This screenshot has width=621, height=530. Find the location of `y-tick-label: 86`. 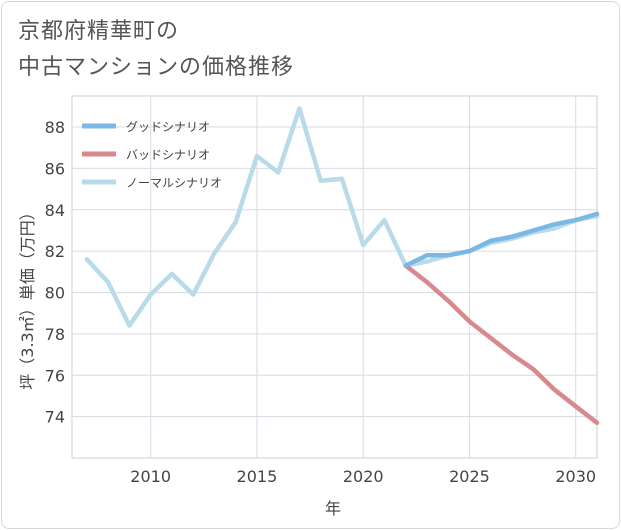

y-tick-label: 86 is located at coordinates (55, 168).